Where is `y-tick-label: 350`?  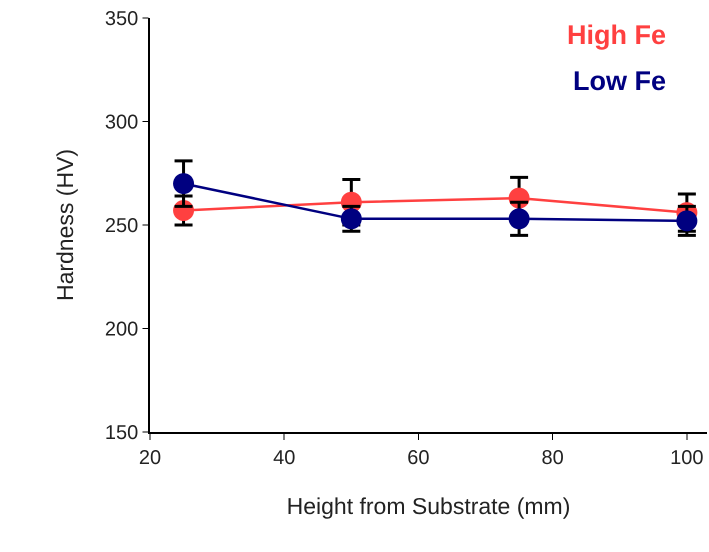
y-tick-label: 350 is located at coordinates (121, 19).